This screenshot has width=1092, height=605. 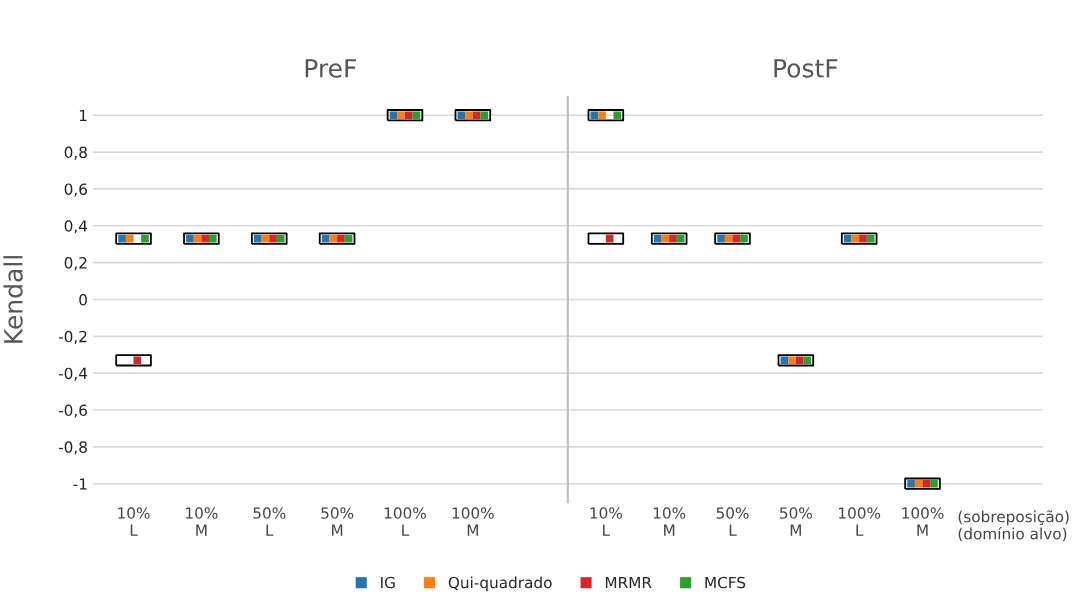 I want to click on chart-title: PreF, so click(x=330, y=68).